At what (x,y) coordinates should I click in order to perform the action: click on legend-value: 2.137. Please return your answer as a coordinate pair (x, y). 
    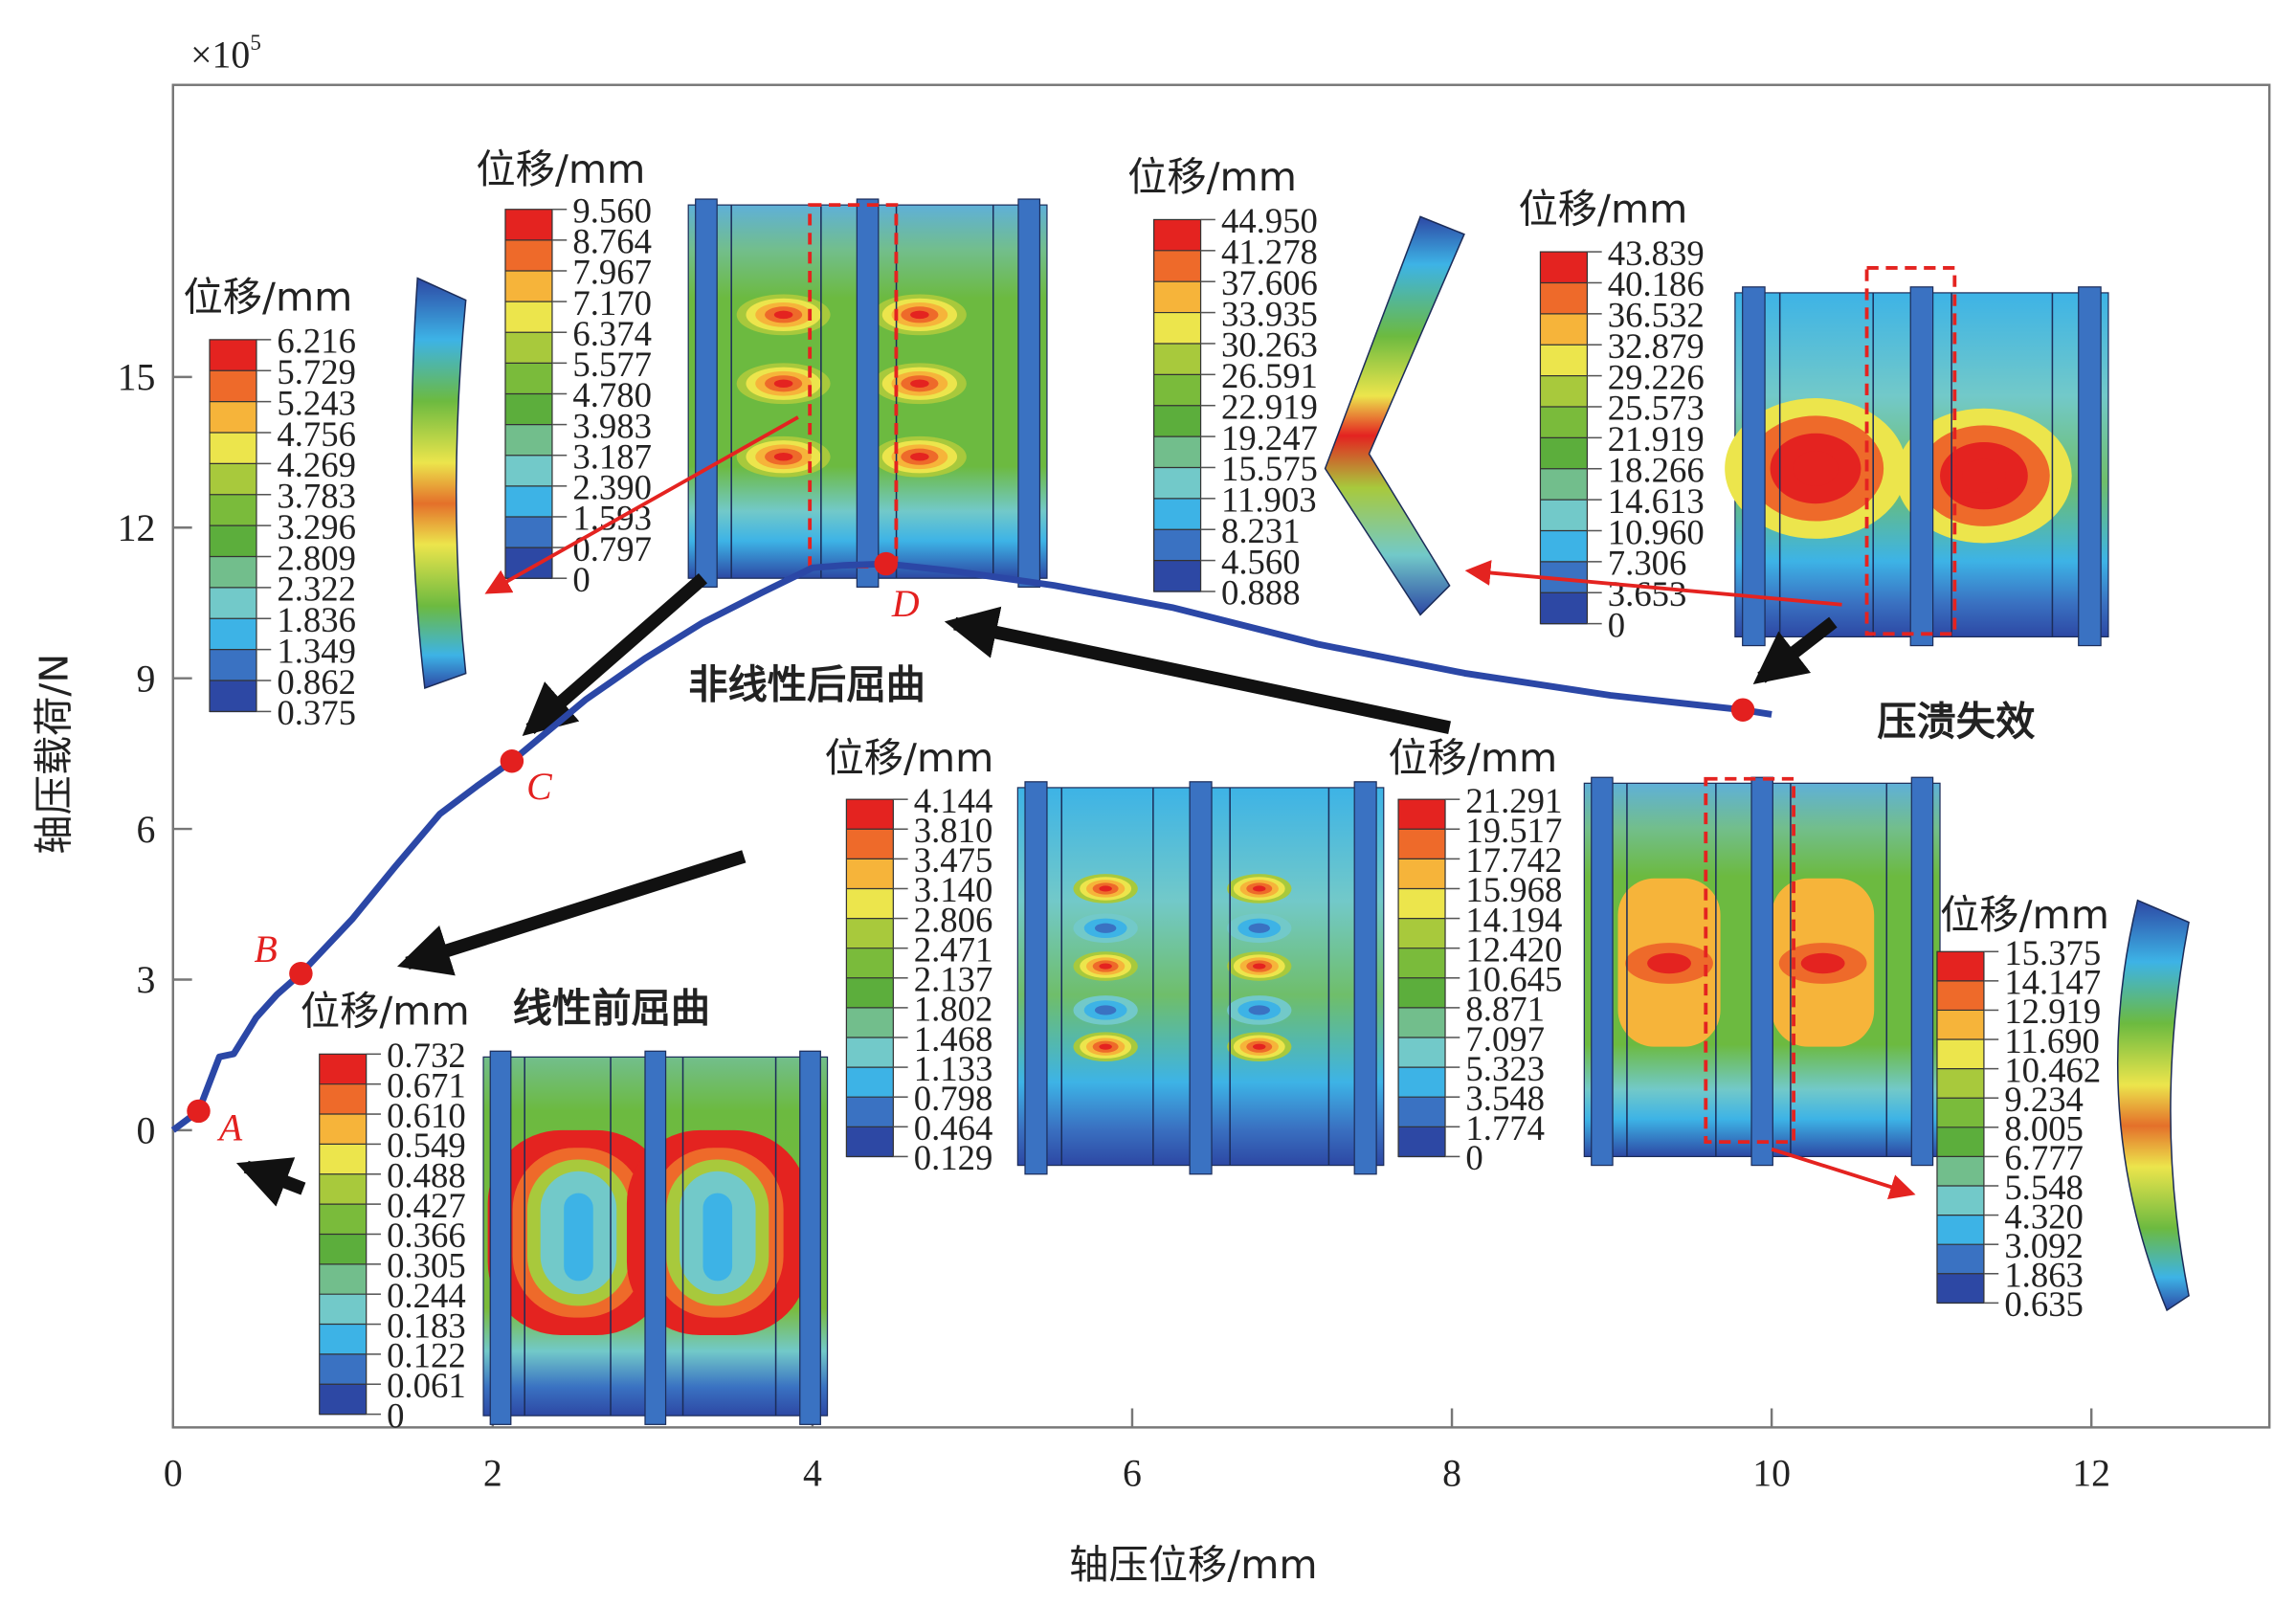
    Looking at the image, I should click on (953, 979).